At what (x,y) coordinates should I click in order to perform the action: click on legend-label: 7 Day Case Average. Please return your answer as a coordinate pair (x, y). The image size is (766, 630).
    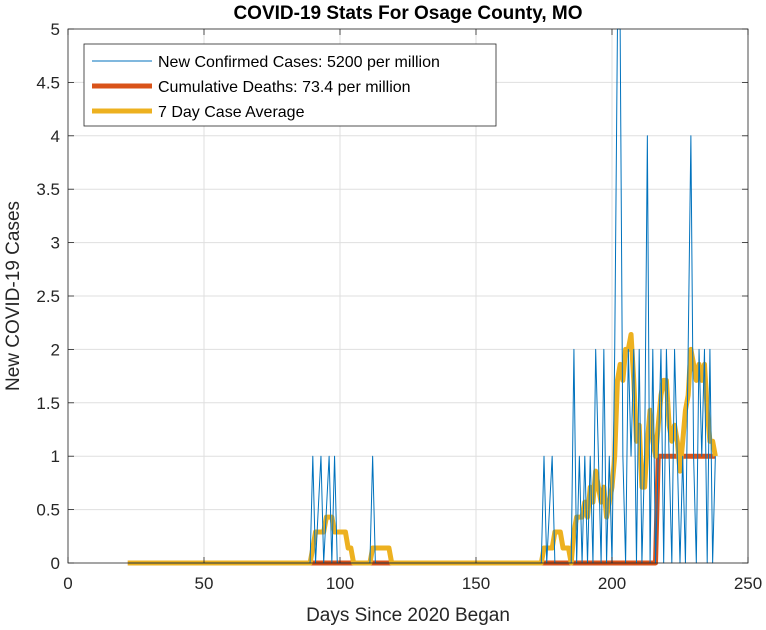
    Looking at the image, I should click on (231, 112).